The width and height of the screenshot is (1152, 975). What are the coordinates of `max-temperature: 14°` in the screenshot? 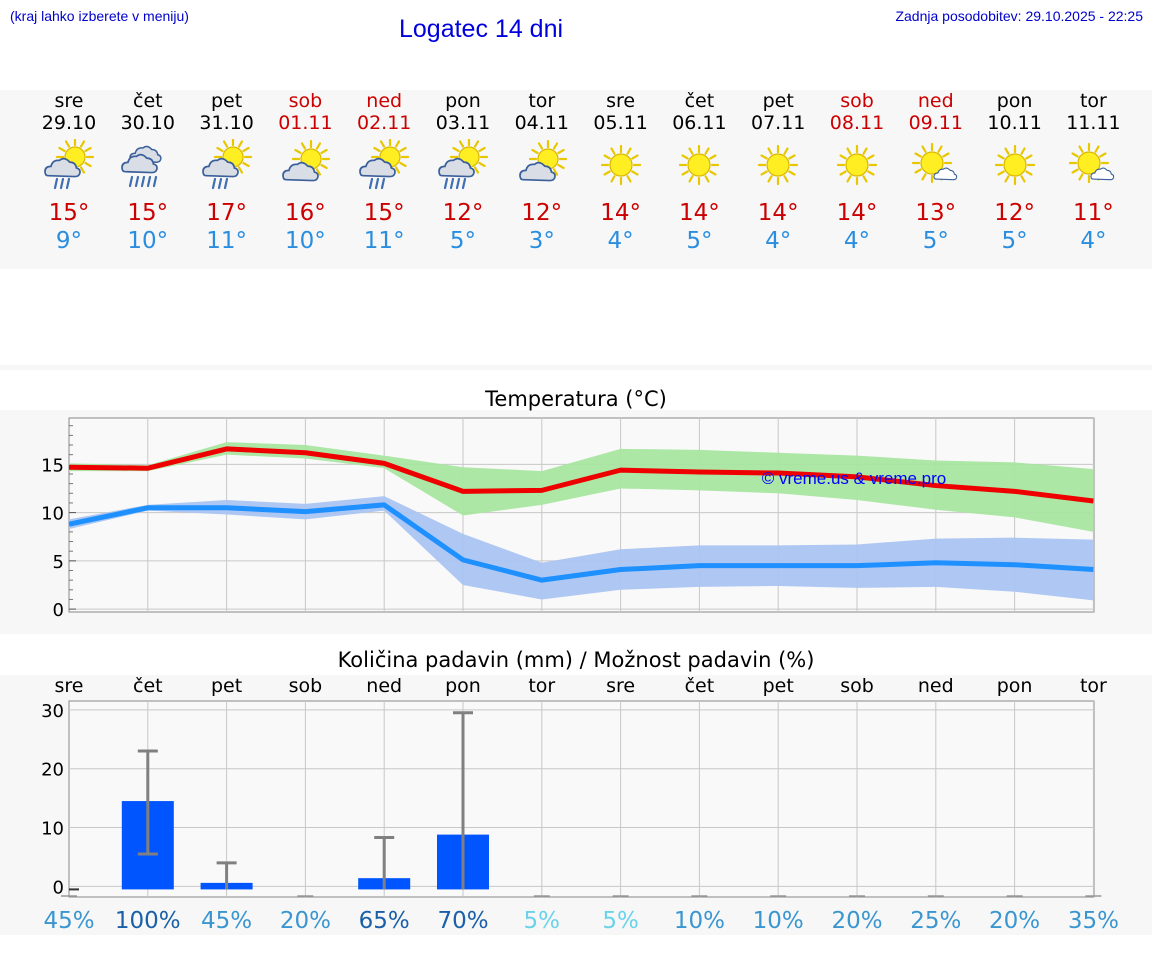 It's located at (699, 213).